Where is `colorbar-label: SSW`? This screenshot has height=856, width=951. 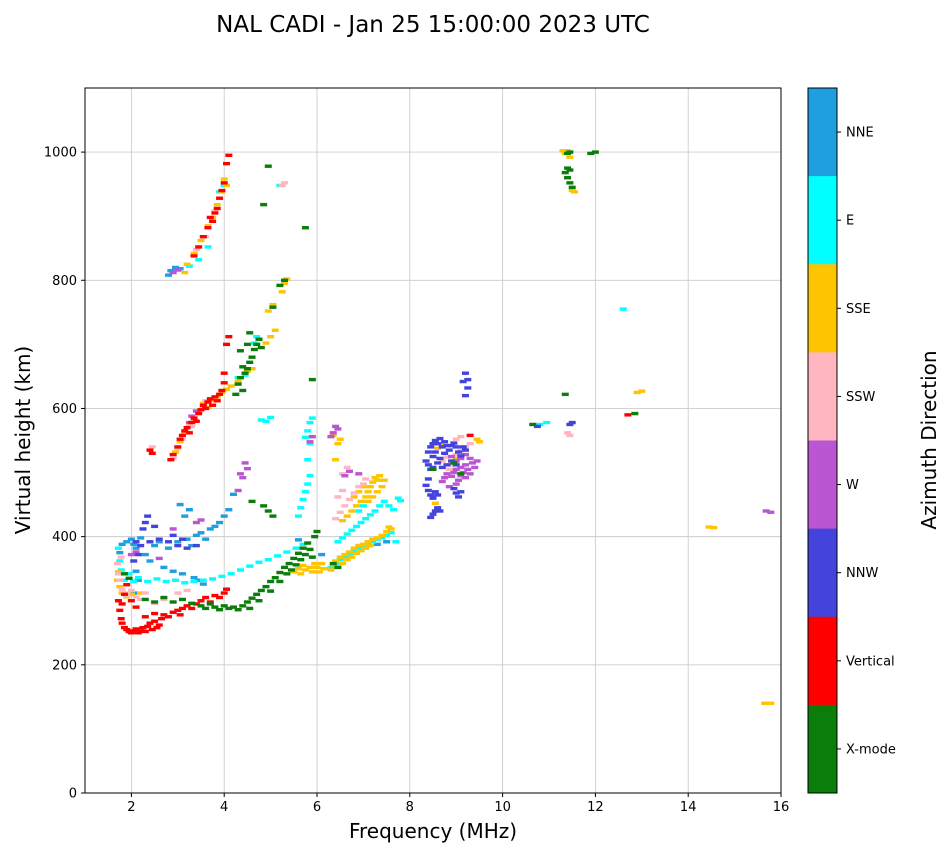
colorbar-label: SSW is located at coordinates (861, 397).